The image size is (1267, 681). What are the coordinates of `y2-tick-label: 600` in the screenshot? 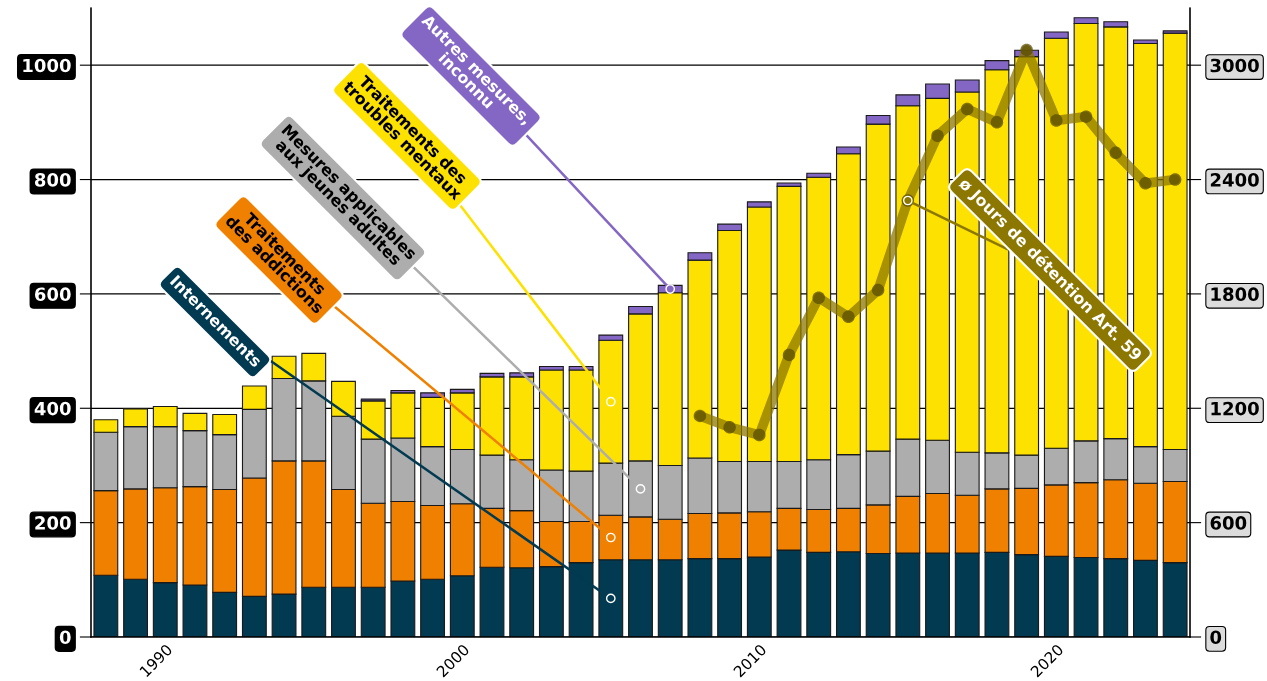 It's located at (1228, 523).